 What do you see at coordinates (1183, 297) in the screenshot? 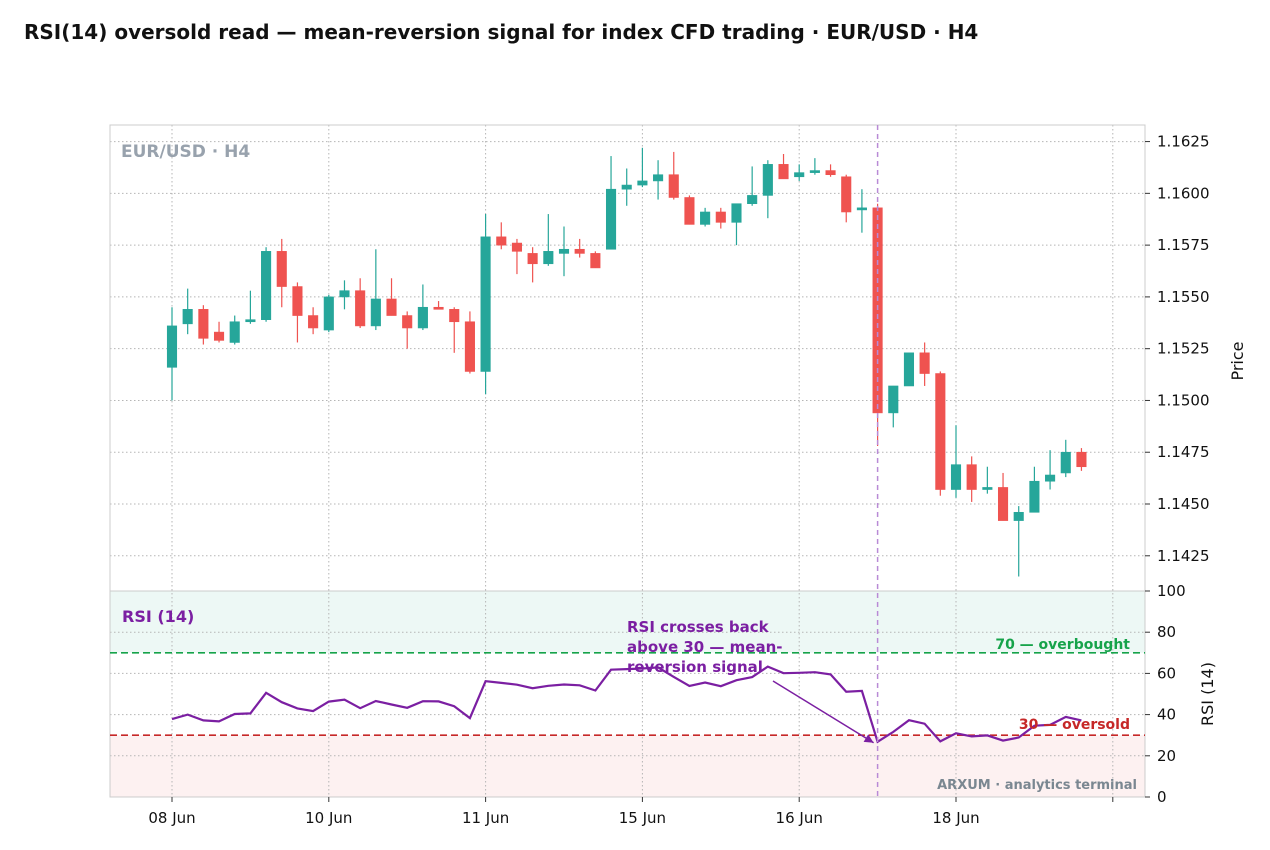
I see `price-tick-label: 1.1550` at bounding box center [1183, 297].